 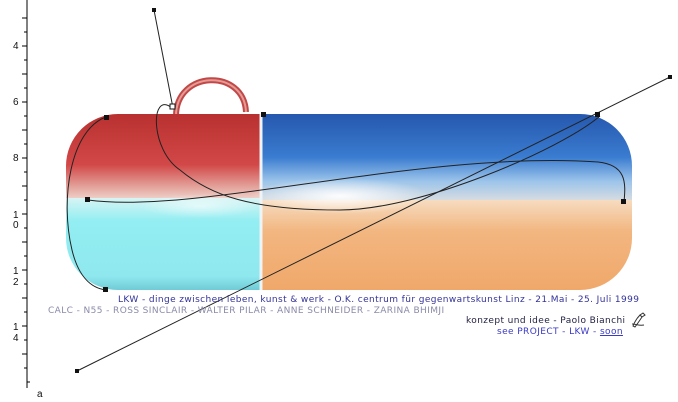 I want to click on capsule-handle-highlight, so click(x=211, y=98).